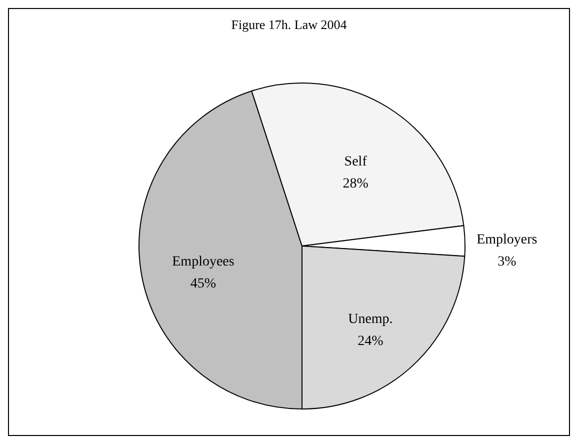 This screenshot has height=444, width=578. I want to click on chart-title: Figure 17h. Law 2004, so click(289, 24).